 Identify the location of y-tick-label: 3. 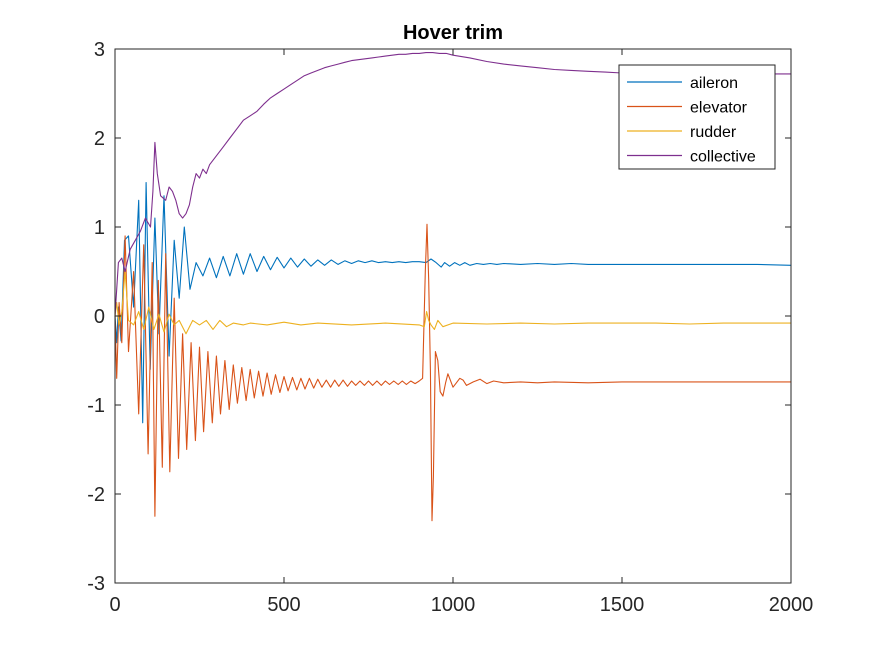
(99, 50).